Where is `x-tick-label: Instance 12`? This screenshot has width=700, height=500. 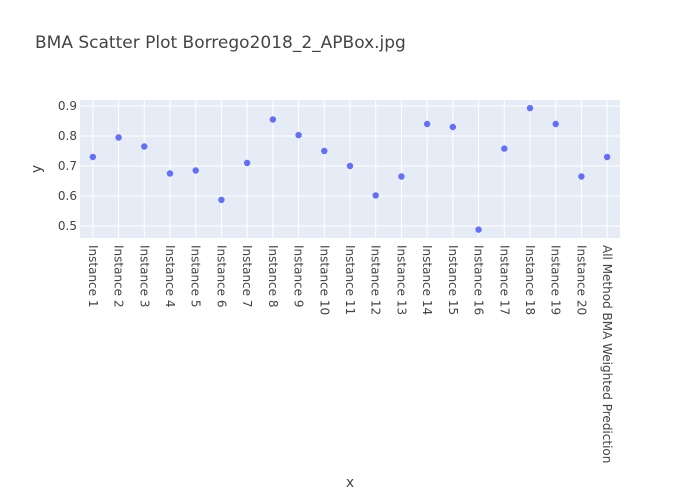 x-tick-label: Instance 12 is located at coordinates (376, 280).